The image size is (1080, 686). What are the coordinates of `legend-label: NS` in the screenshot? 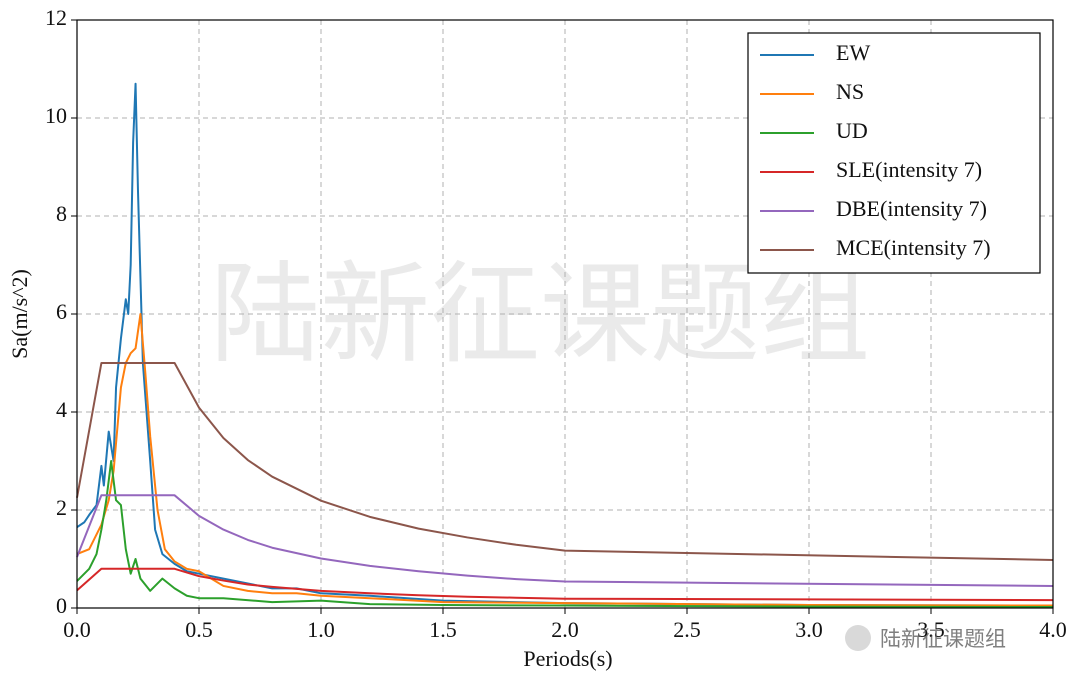 It's located at (850, 91).